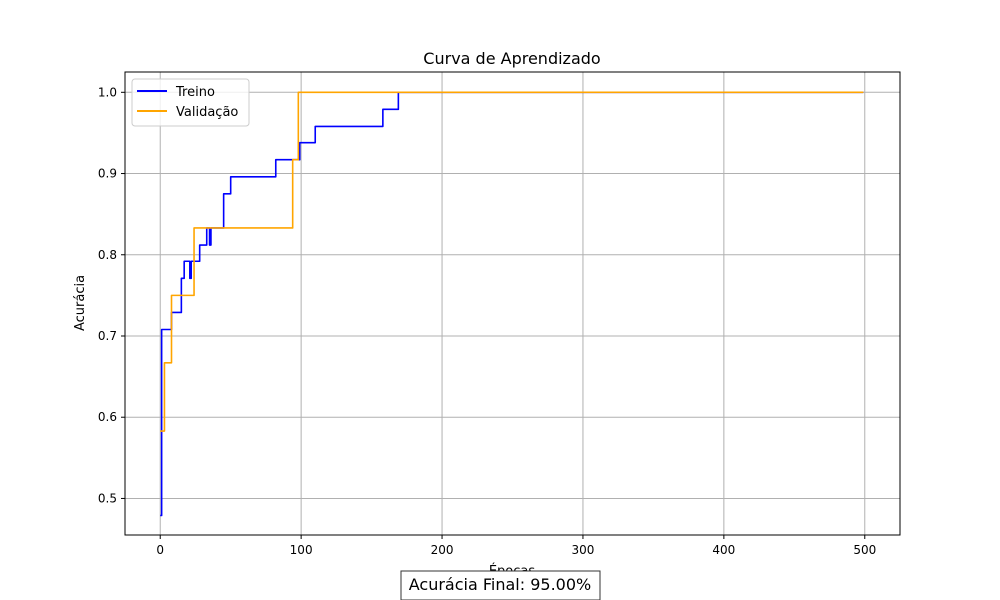  What do you see at coordinates (111, 295) in the screenshot?
I see `y-axis-ticks: 0.5 0.6 0.7 0.8 0.9 1.0` at bounding box center [111, 295].